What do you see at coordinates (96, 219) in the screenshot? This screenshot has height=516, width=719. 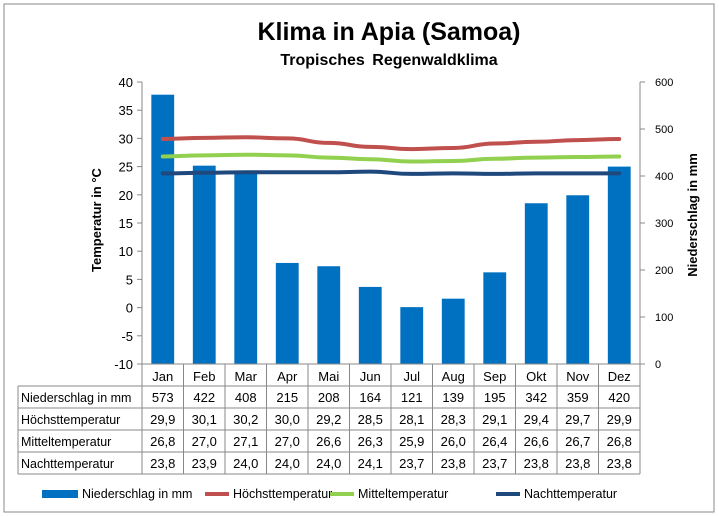 I see `y-axis-left-label: Temperatur in °C` at bounding box center [96, 219].